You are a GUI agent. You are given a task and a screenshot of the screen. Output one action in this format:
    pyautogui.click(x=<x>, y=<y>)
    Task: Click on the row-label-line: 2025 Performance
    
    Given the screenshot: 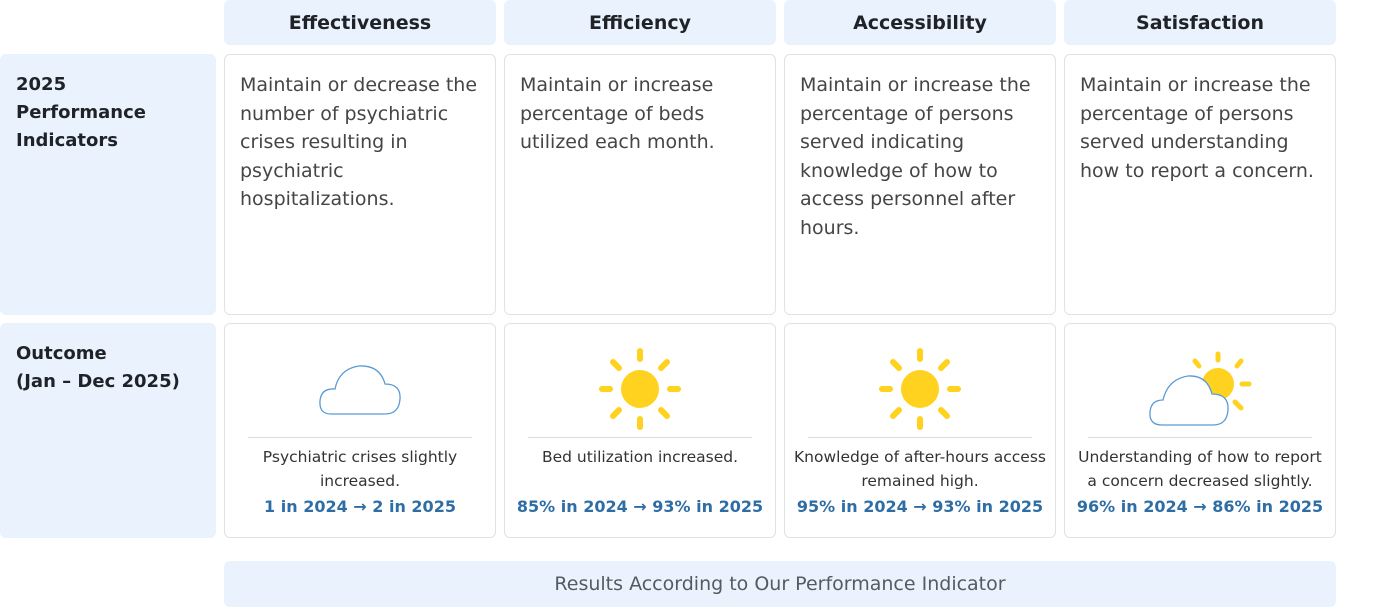 What is the action you would take?
    pyautogui.click(x=81, y=98)
    